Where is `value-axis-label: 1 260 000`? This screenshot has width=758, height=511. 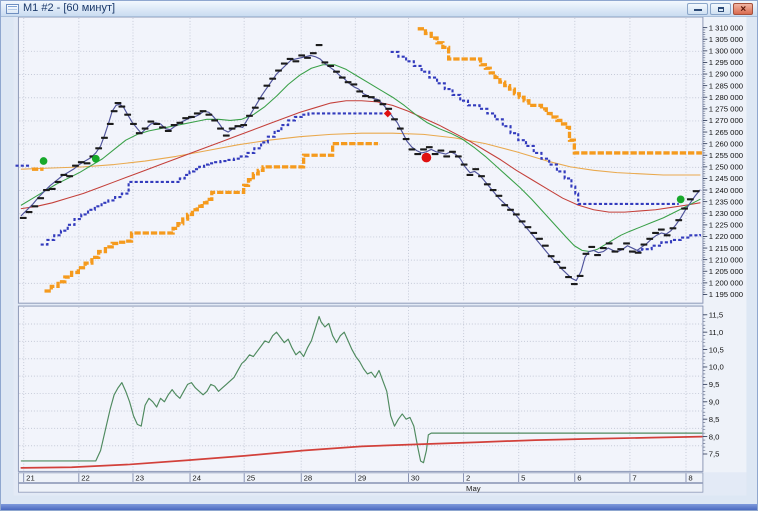
value-axis-label: 1 260 000 is located at coordinates (726, 143).